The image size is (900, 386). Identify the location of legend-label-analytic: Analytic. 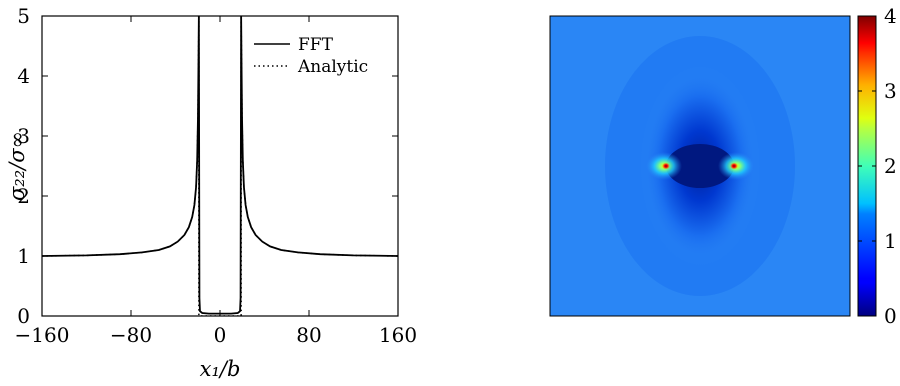
(332, 67).